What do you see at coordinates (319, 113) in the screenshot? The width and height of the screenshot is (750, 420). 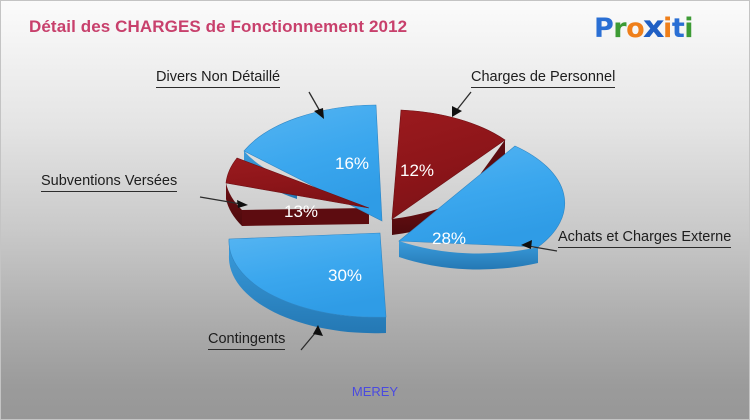 I see `arrowhead-divers` at bounding box center [319, 113].